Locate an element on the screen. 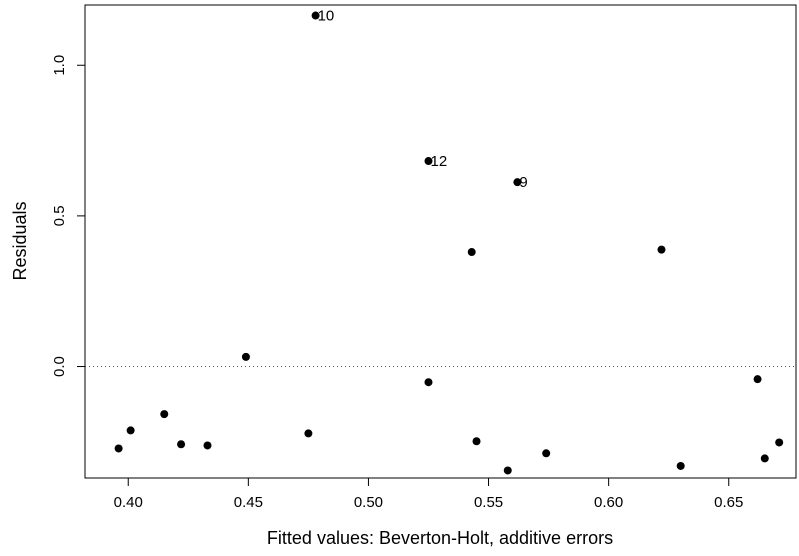 The image size is (799, 556). y-axis: 0.0 0.5 1.0 is located at coordinates (68, 216).